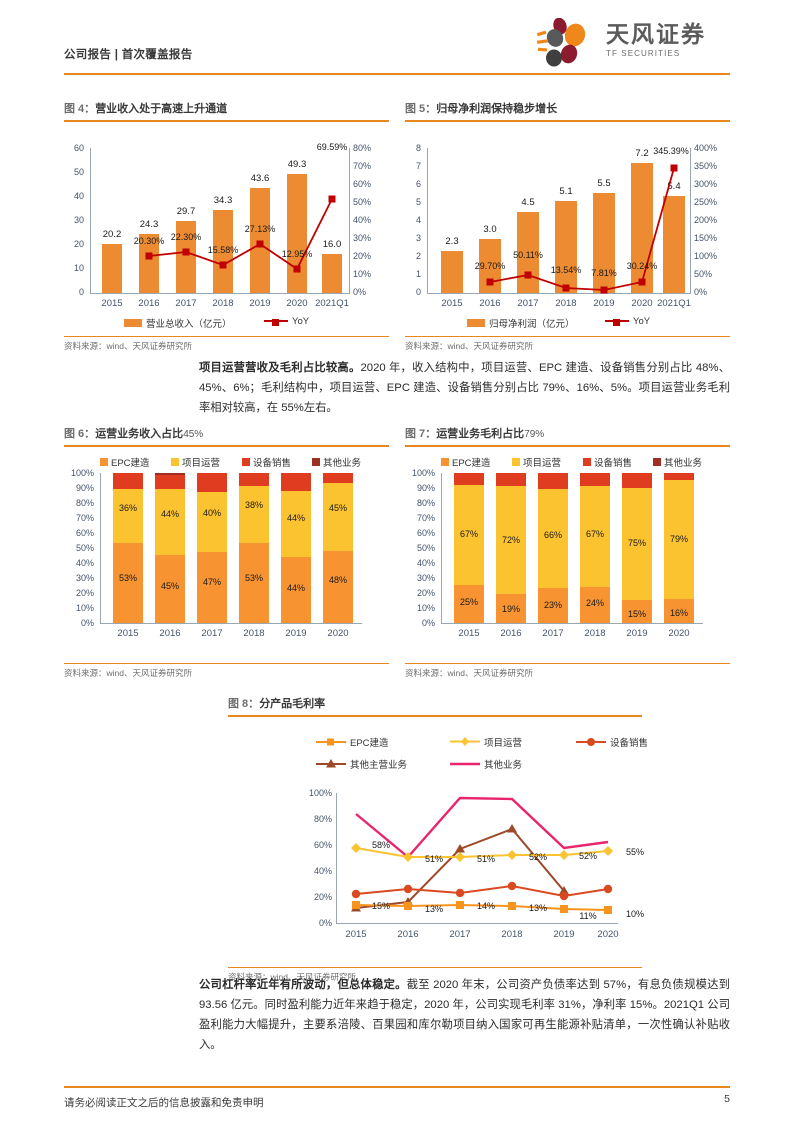 The width and height of the screenshot is (793, 1122). I want to click on figure-8-source-rule, so click(435, 967).